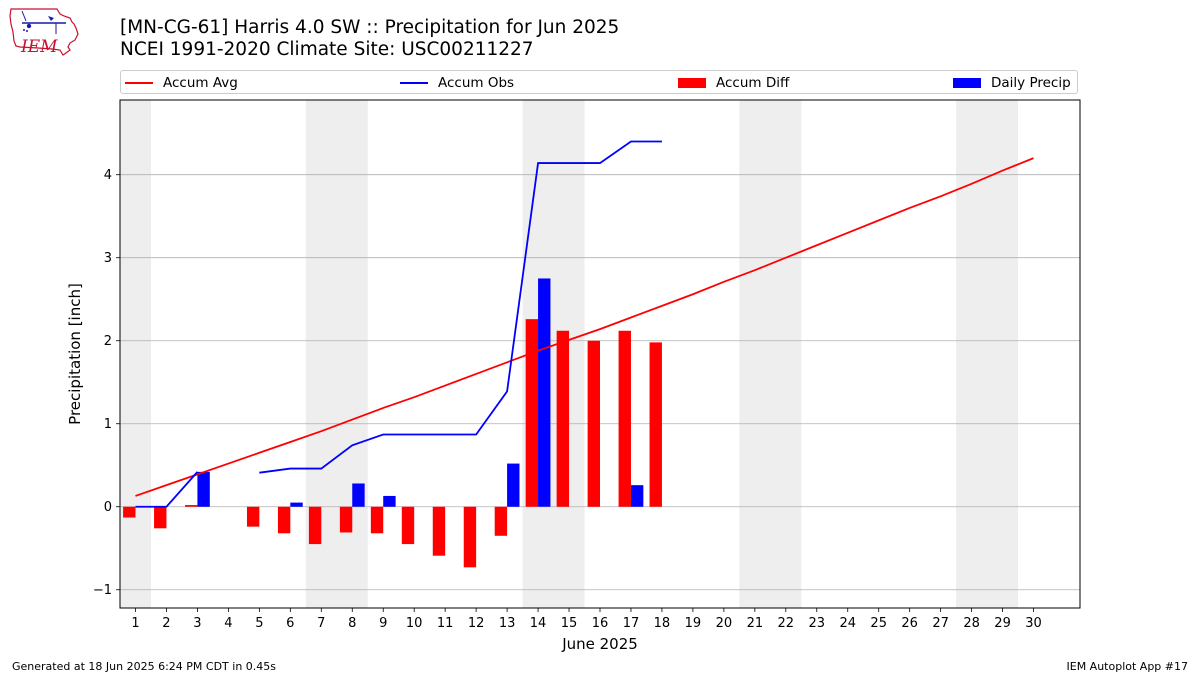  Describe the element at coordinates (476, 83) in the screenshot. I see `legend-label-accum-obs: Accum Obs` at that location.